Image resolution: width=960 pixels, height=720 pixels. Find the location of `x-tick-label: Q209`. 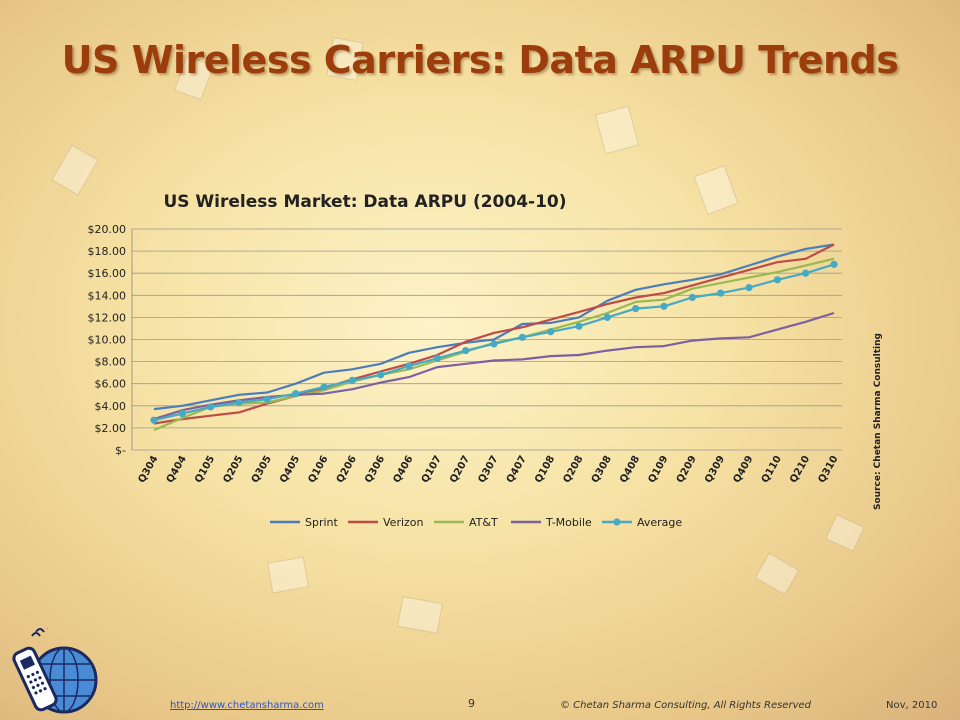

x-tick-label: Q209 is located at coordinates (687, 469).